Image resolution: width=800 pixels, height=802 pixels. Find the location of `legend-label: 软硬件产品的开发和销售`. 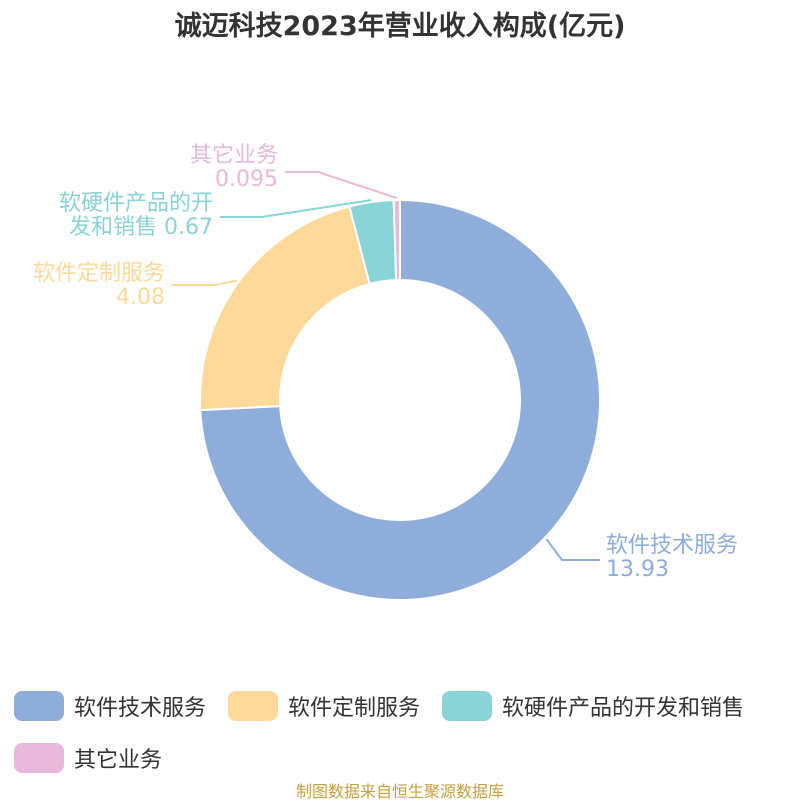

legend-label: 软硬件产品的开发和销售 is located at coordinates (623, 708).